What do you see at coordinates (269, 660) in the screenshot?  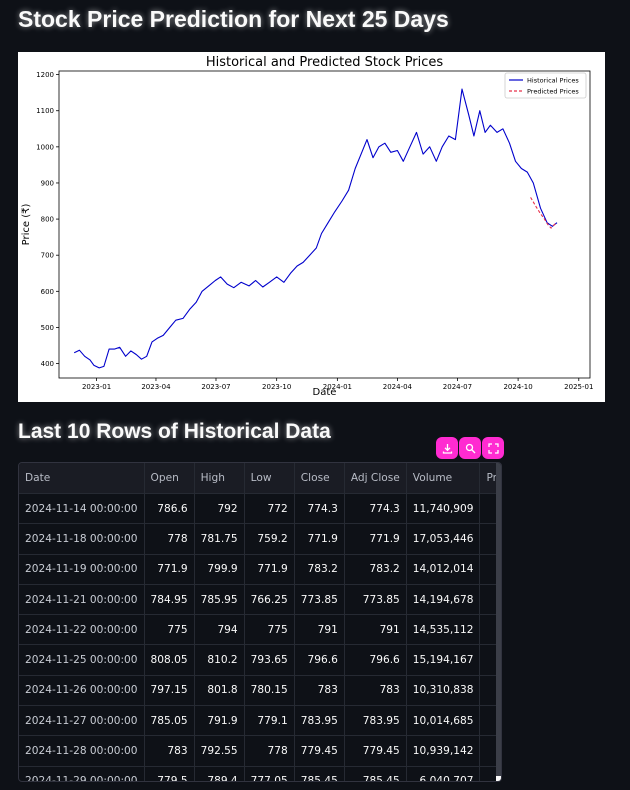 I see `table-cell: 793.65` at bounding box center [269, 660].